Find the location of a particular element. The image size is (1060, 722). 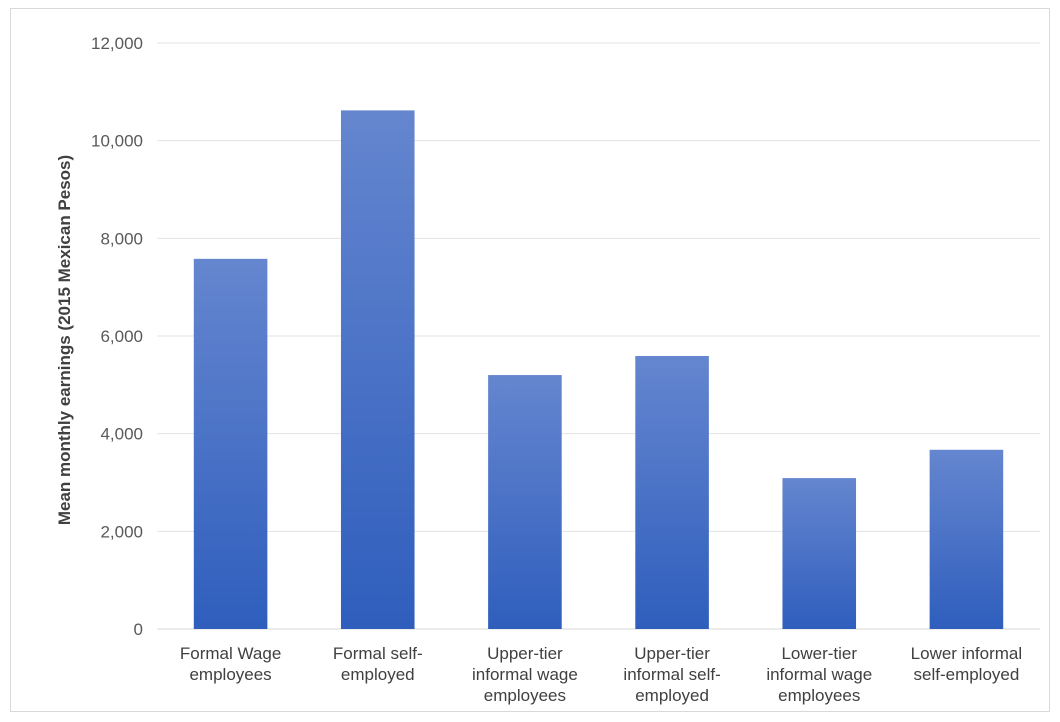

y-tick-label: 2,000 is located at coordinates (121, 531).